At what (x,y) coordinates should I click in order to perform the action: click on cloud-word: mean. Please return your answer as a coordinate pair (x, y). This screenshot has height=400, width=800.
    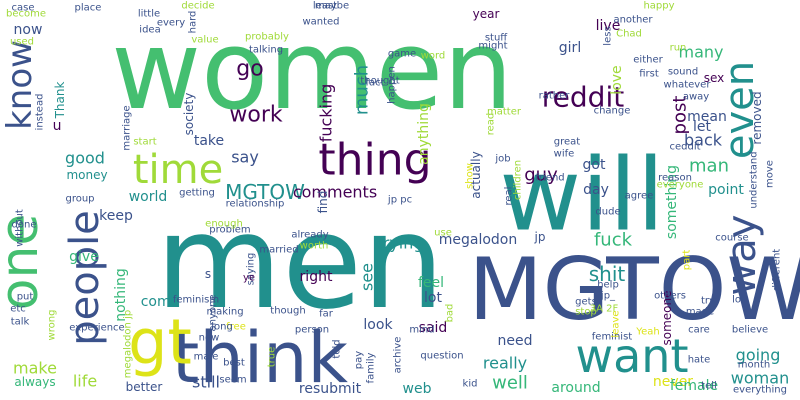
    Looking at the image, I should click on (707, 117).